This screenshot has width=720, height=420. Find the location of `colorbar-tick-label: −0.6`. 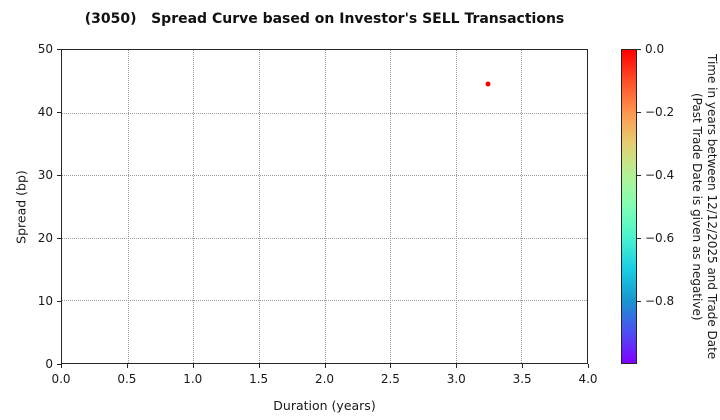

colorbar-tick-label: −0.6 is located at coordinates (660, 238).